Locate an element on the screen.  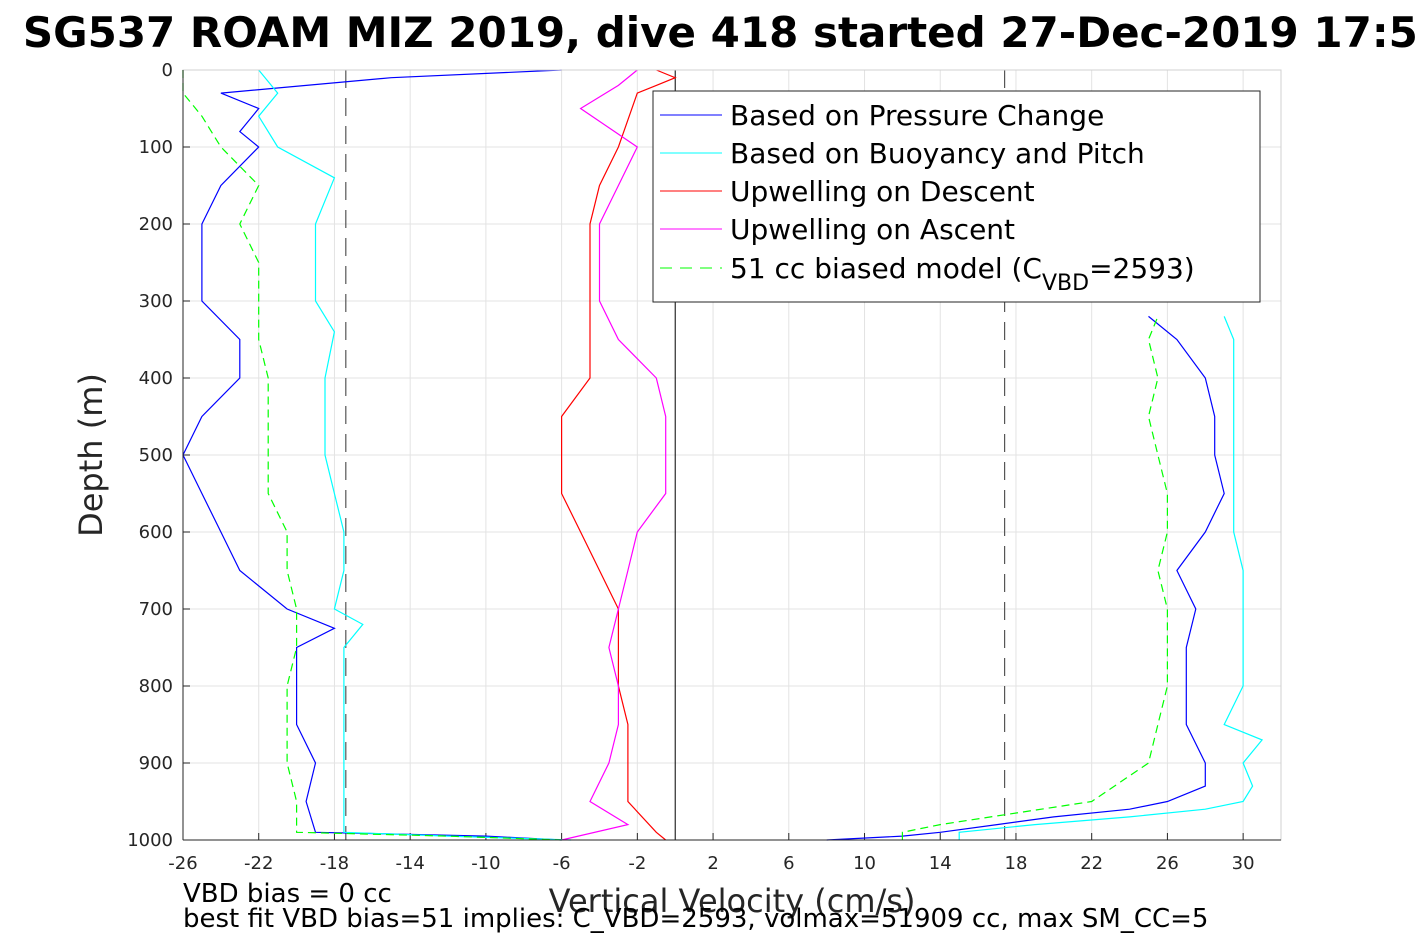
x-tick-label: -18 is located at coordinates (334, 863).